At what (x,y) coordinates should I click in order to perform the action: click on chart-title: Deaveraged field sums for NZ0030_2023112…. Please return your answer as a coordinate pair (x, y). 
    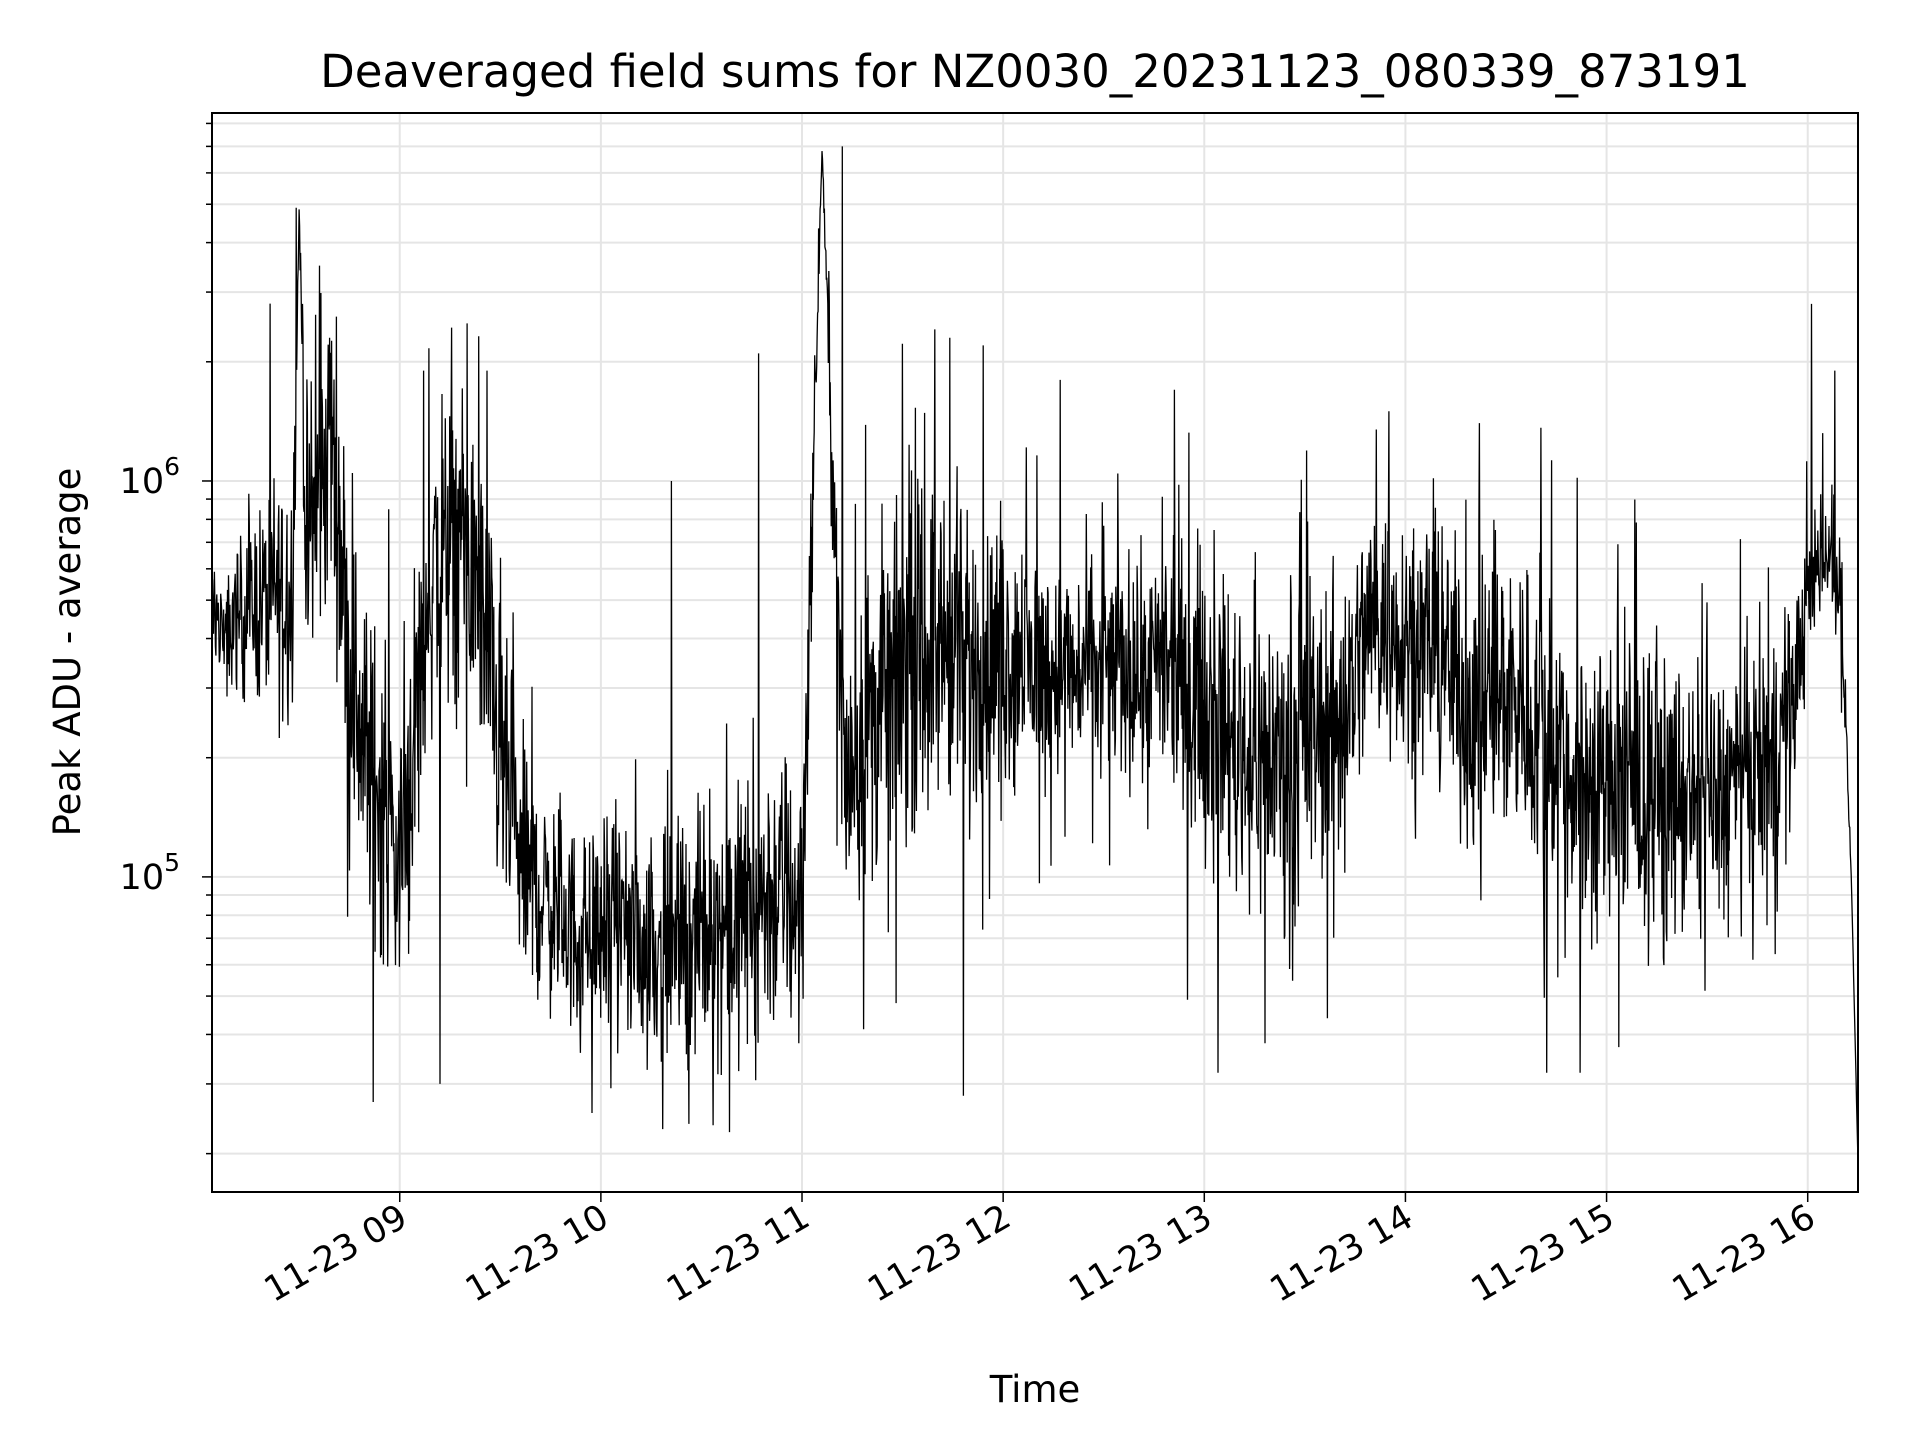
    Looking at the image, I should click on (1035, 71).